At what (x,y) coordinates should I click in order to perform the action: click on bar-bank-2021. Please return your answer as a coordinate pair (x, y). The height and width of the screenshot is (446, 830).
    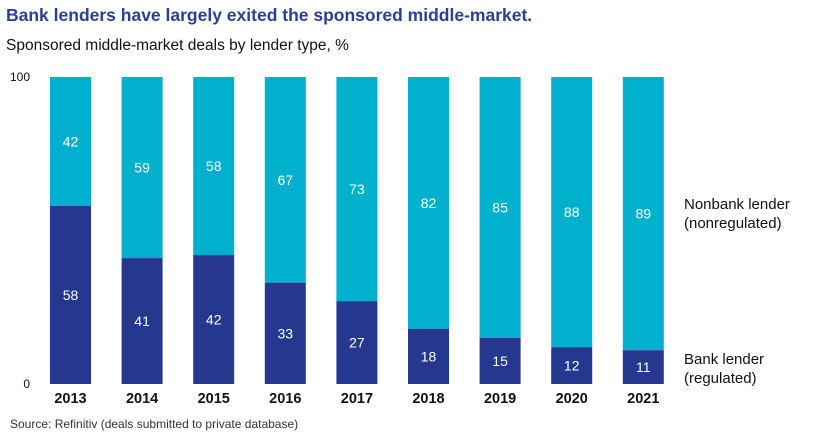
    Looking at the image, I should click on (643, 367).